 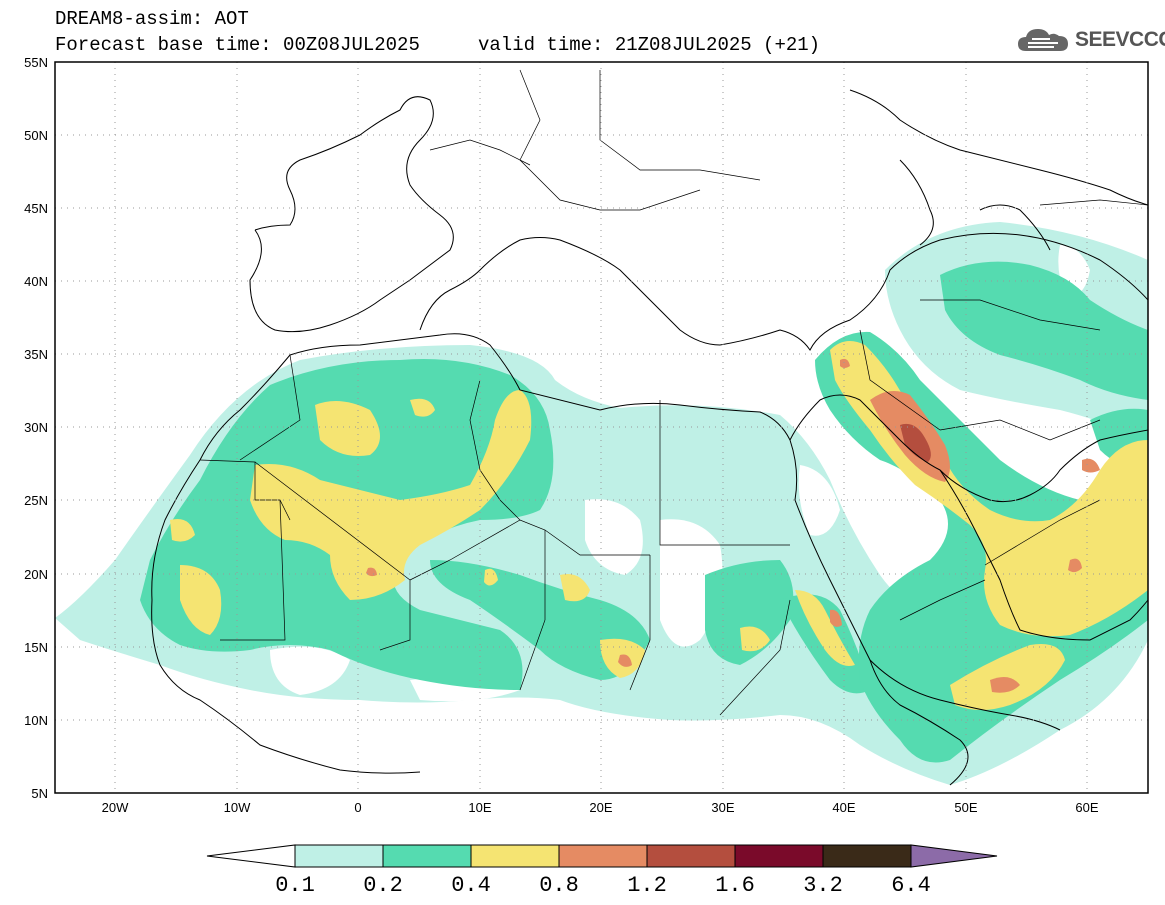 I want to click on logo-text: SEEVCCC, so click(x=1120, y=39).